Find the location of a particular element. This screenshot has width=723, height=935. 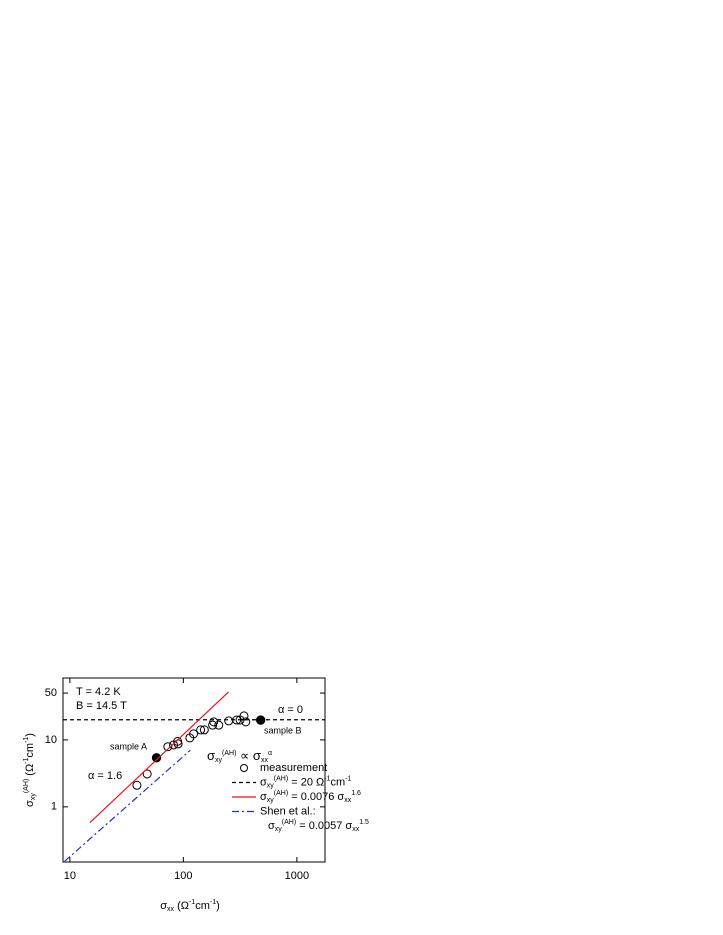

y-axis-label-part: cm is located at coordinates (30, 750).